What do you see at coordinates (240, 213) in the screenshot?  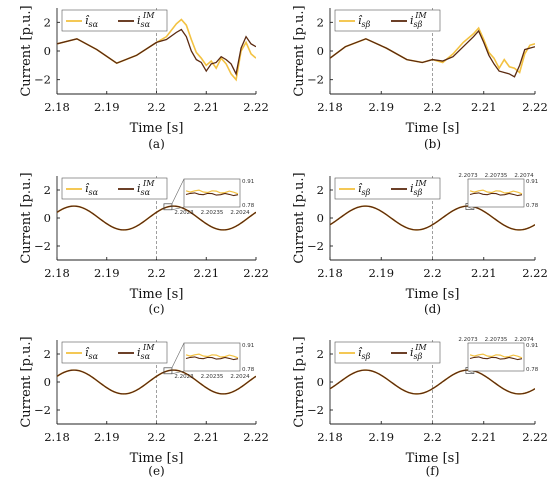 I see `inset-x-tick-label: 2.2024` at bounding box center [240, 213].